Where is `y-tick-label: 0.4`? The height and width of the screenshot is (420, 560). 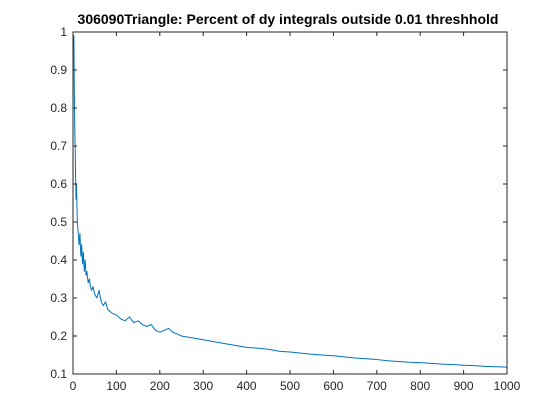
y-tick-label: 0.4 is located at coordinates (58, 260).